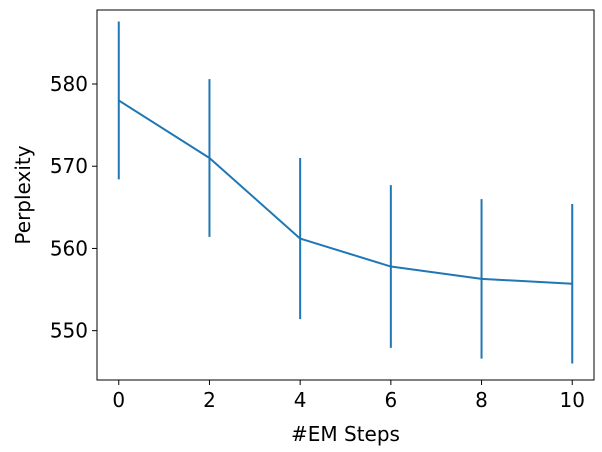 Image resolution: width=602 pixels, height=452 pixels. What do you see at coordinates (69, 331) in the screenshot?
I see `y-tick-label: 550` at bounding box center [69, 331].